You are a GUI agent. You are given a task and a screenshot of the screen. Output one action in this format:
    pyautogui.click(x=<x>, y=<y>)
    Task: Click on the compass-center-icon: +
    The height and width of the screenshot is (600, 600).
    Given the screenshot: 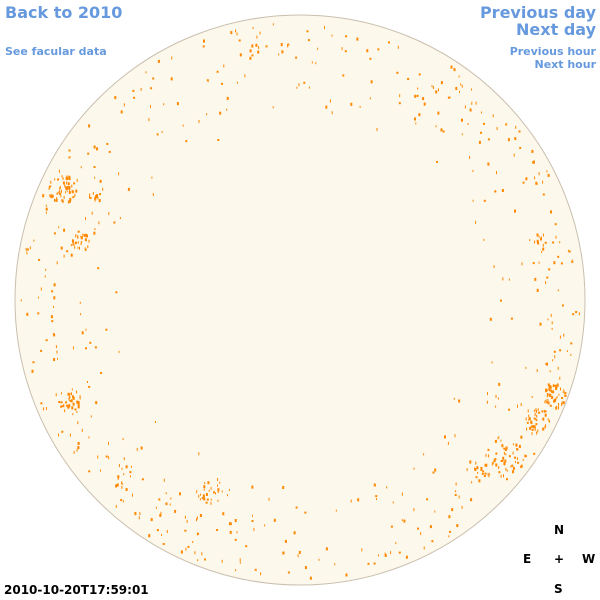 What is the action you would take?
    pyautogui.click(x=559, y=559)
    